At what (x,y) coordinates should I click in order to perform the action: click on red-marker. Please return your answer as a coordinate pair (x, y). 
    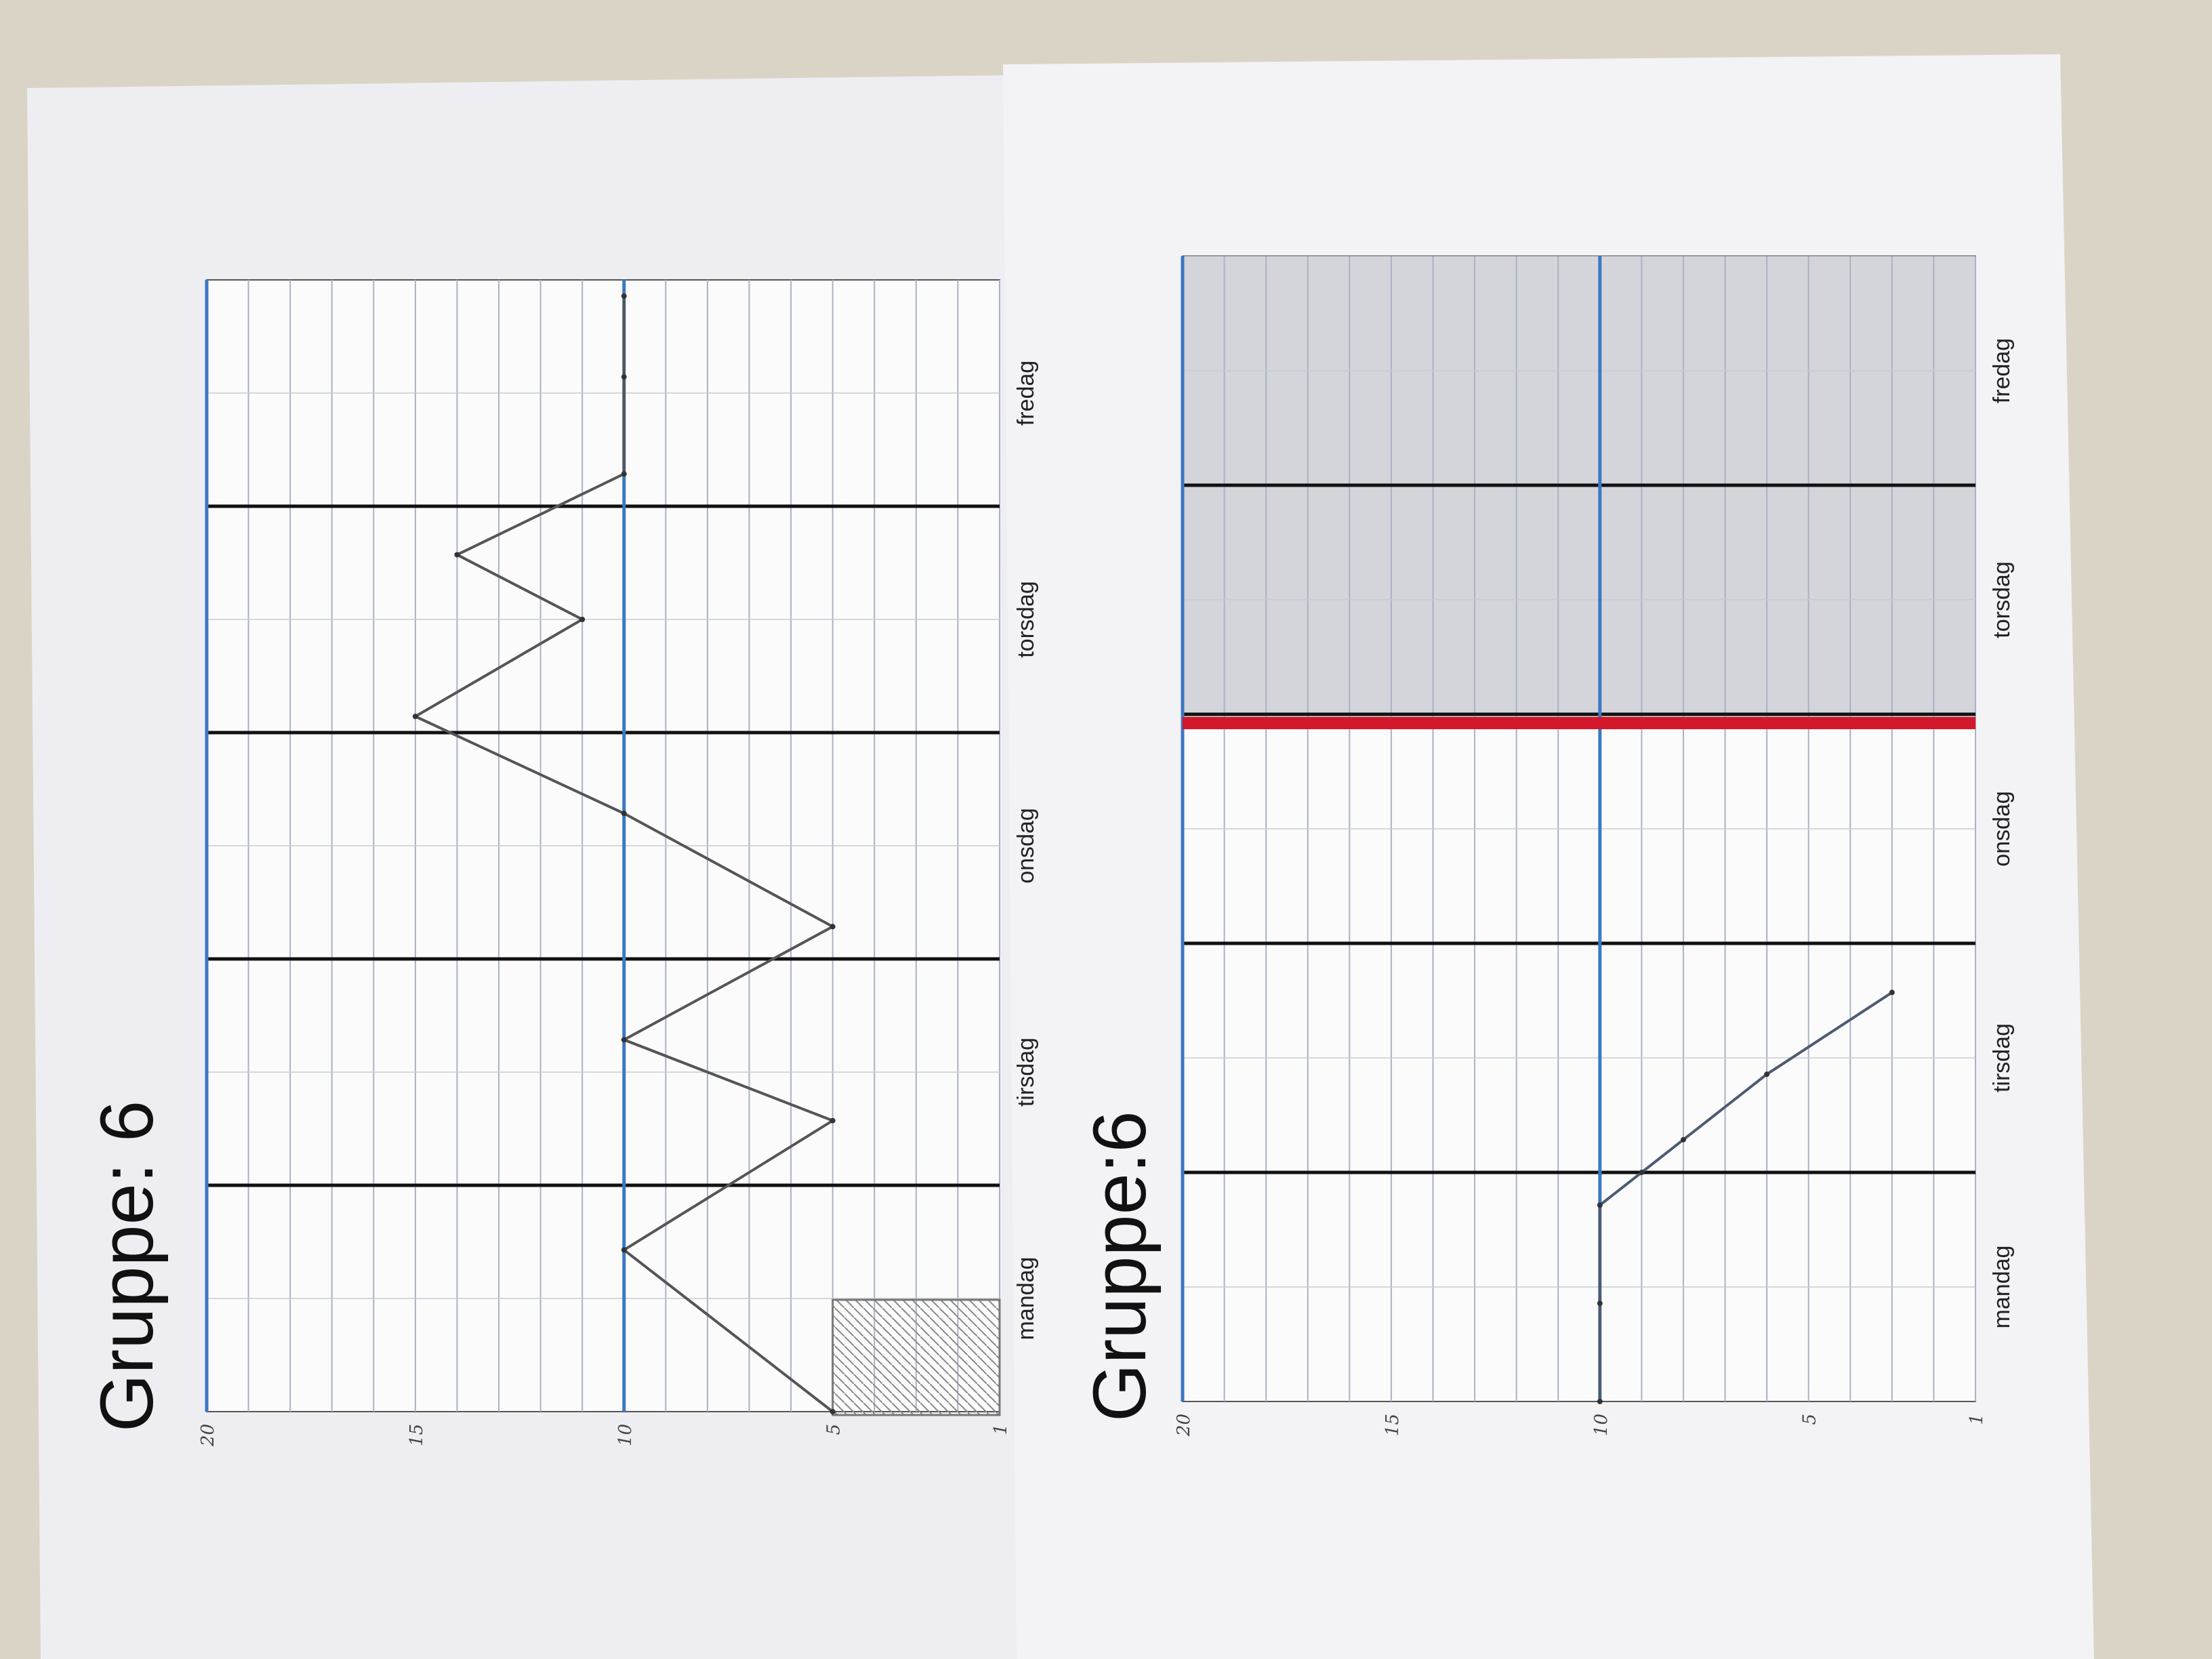
    Looking at the image, I should click on (1579, 723).